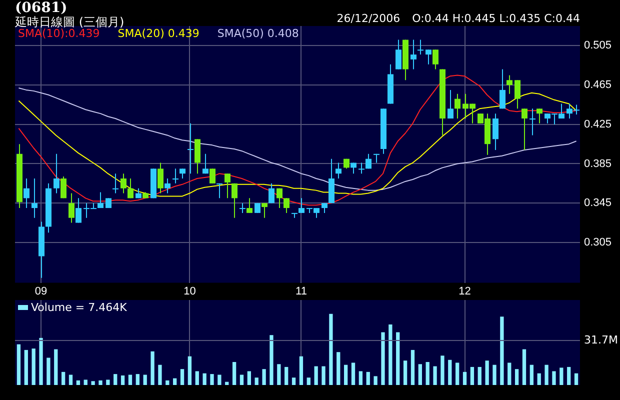 This screenshot has width=620, height=400. What do you see at coordinates (496, 18) in the screenshot?
I see `text: O:0.44 H:0.445 L:0.435 C:0.44` at bounding box center [496, 18].